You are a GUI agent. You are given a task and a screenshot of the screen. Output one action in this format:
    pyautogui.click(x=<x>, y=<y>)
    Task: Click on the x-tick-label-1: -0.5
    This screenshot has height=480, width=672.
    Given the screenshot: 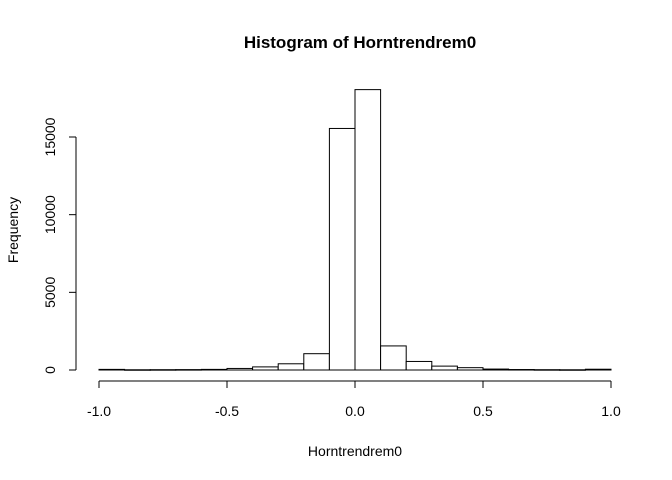 What is the action you would take?
    pyautogui.click(x=227, y=411)
    